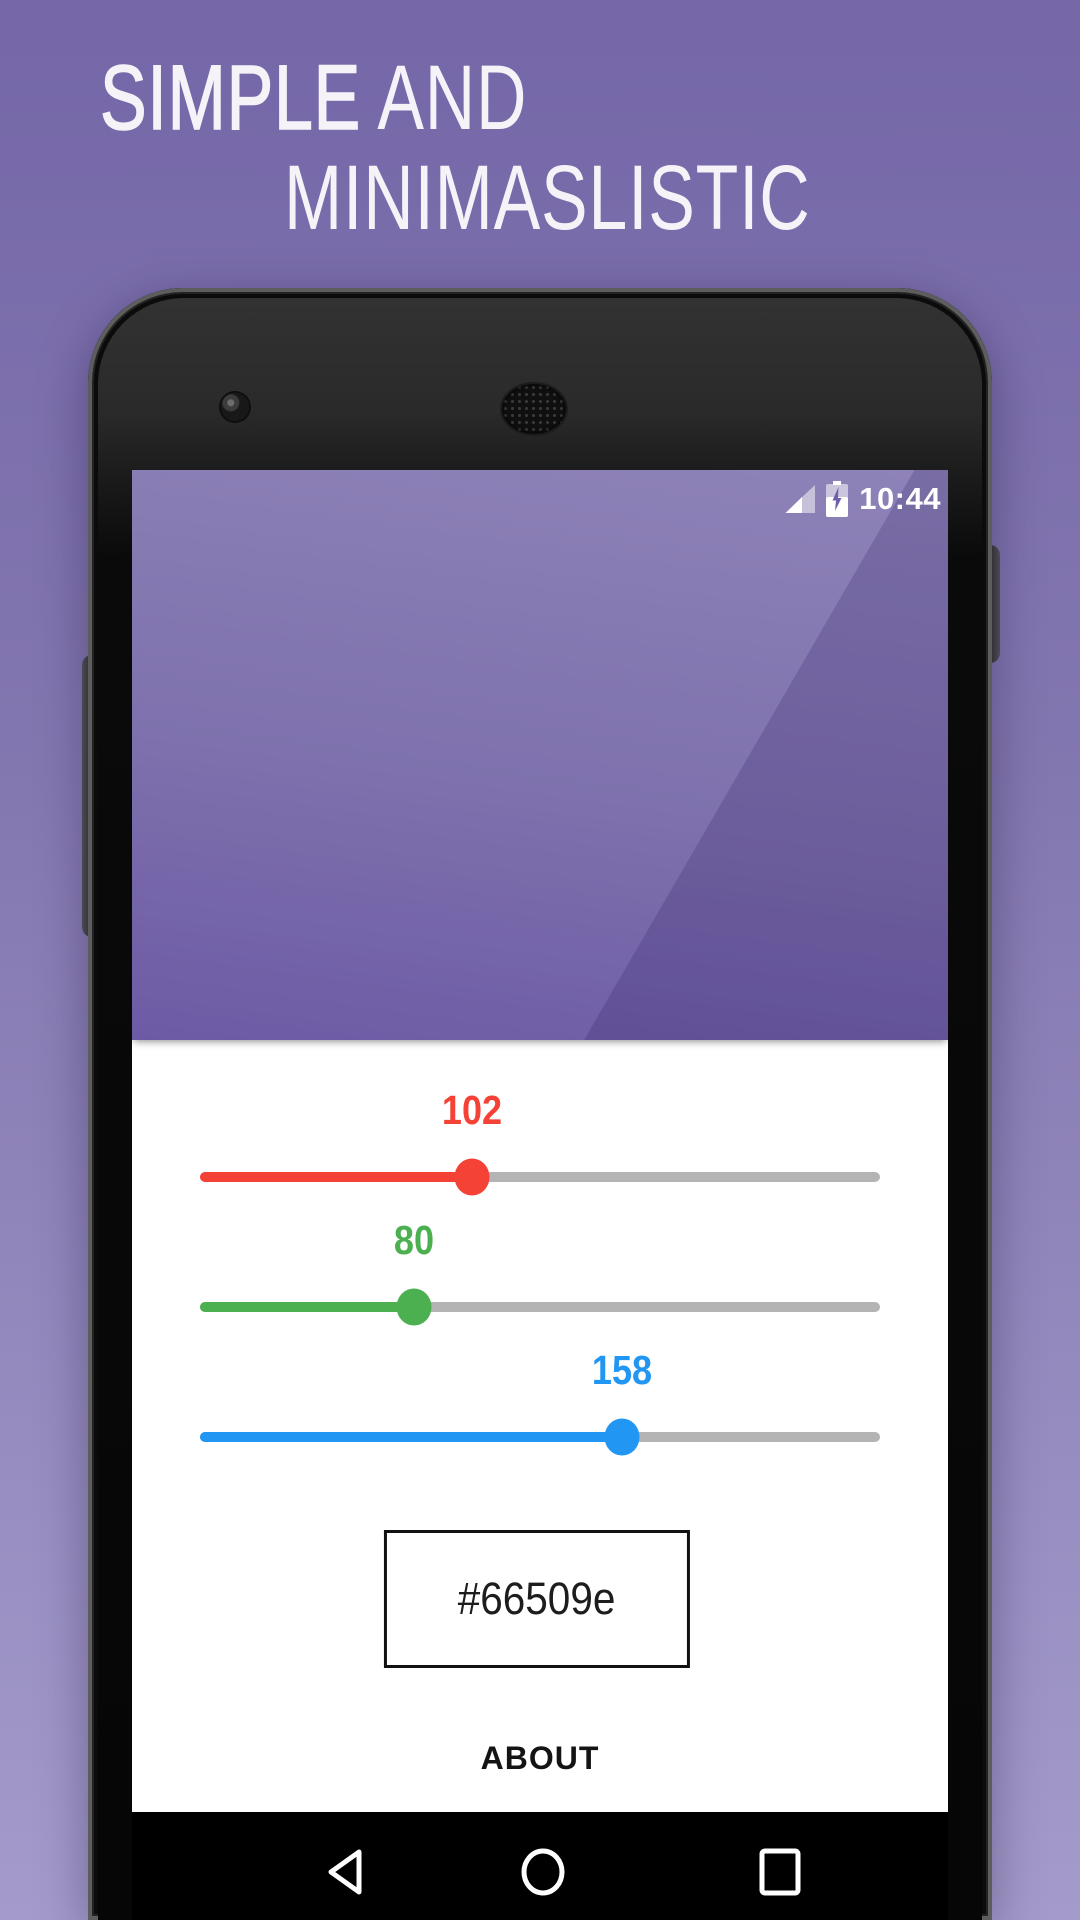 This screenshot has width=1080, height=1920. I want to click on blue-slider-track, so click(540, 1437).